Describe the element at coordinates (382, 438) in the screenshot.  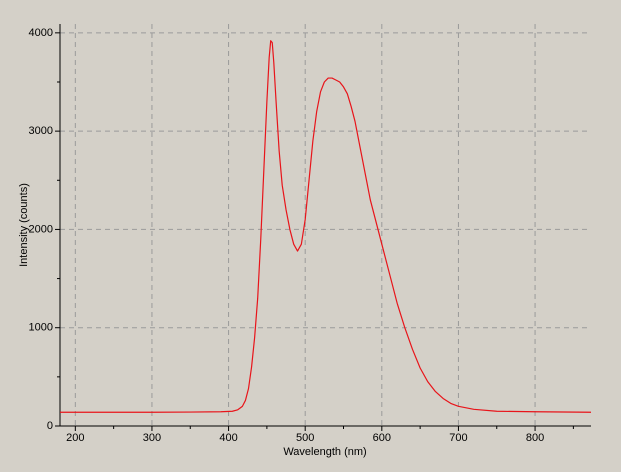
I see `x-tick-label: 600` at that location.